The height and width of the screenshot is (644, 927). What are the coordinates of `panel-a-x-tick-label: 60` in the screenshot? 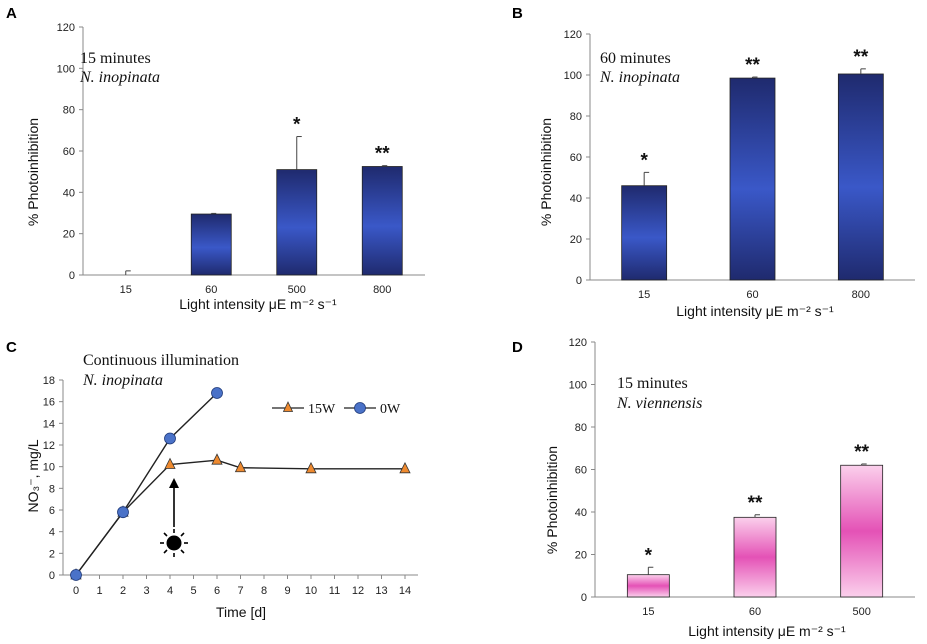 It's located at (211, 290).